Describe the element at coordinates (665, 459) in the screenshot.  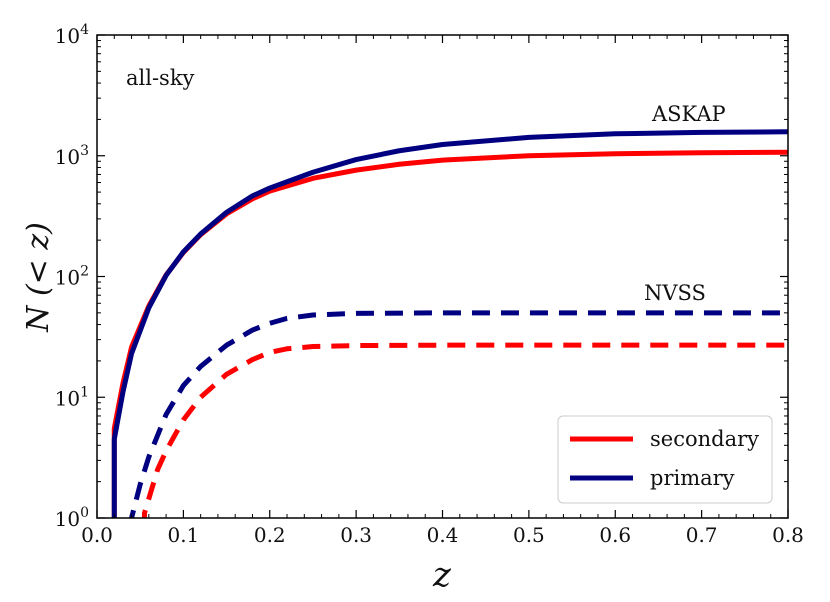
I see `legend: secondary primary` at that location.